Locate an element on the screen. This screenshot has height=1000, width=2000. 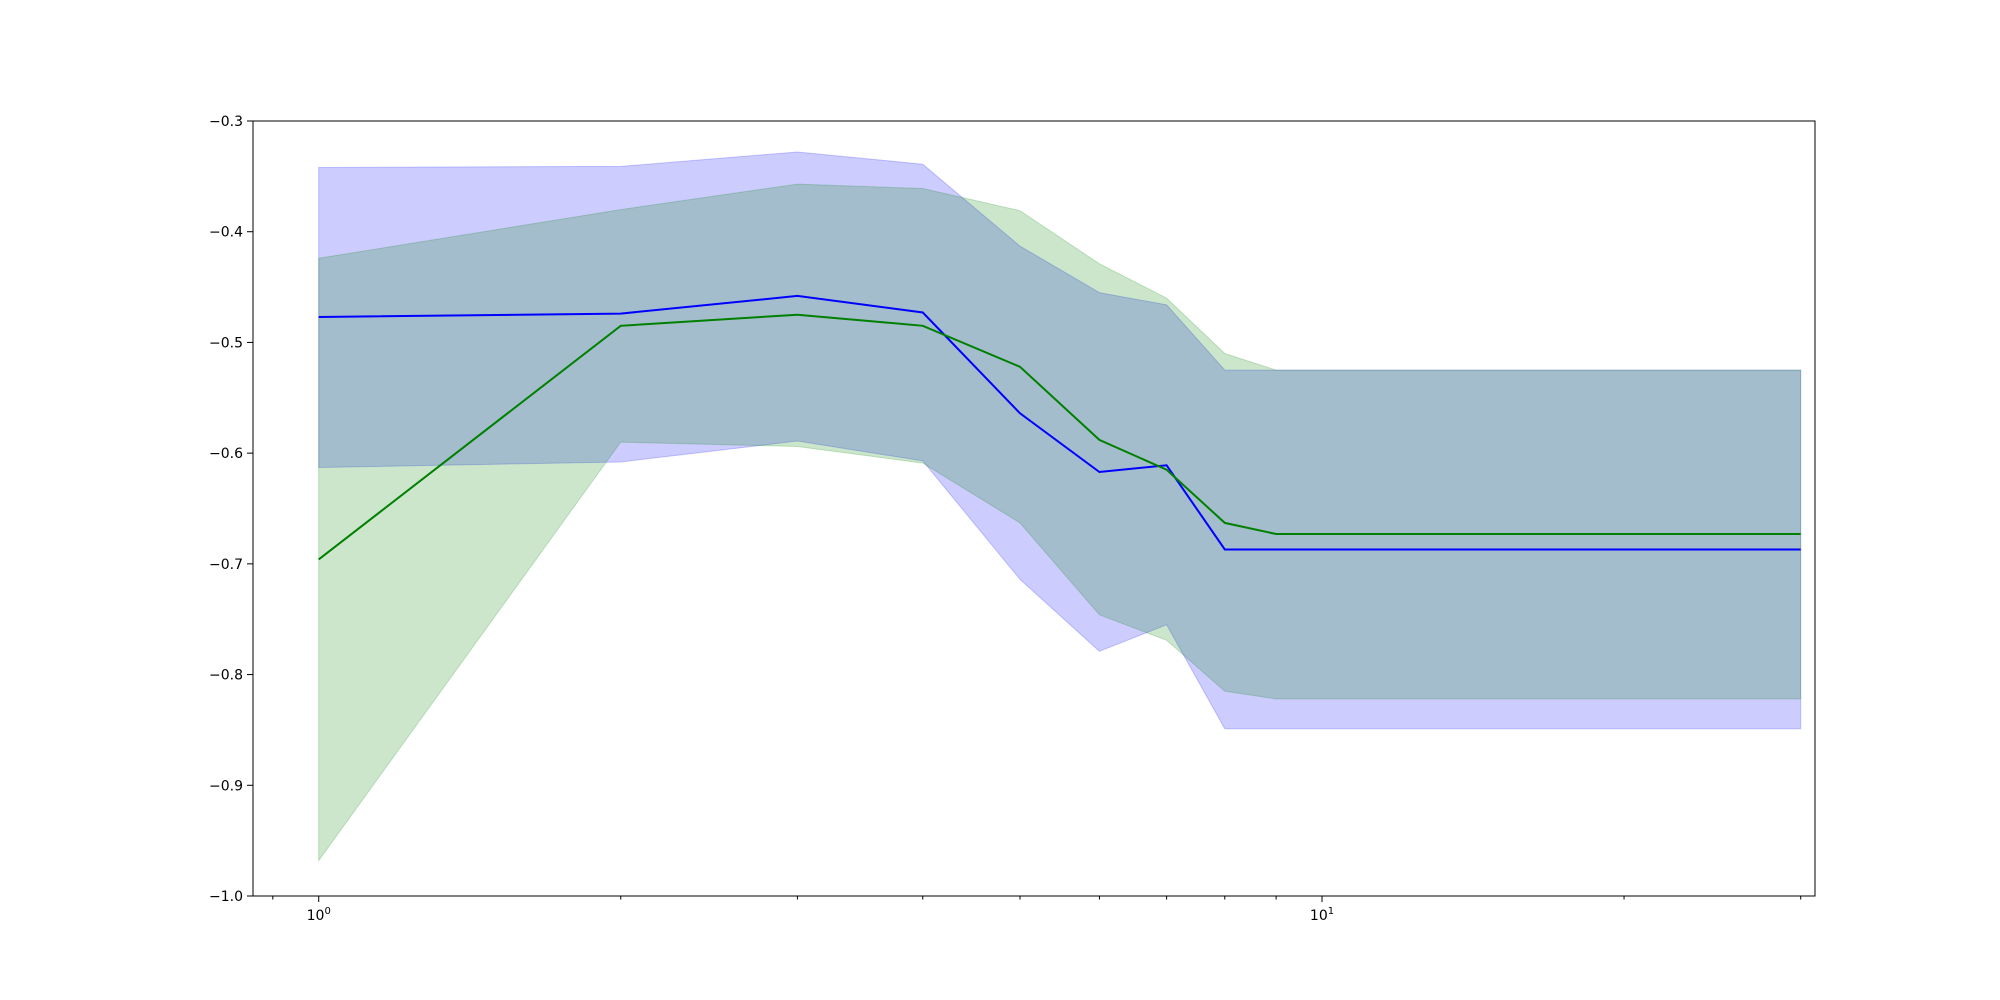
y-tick-label: −1.0 is located at coordinates (226, 897).